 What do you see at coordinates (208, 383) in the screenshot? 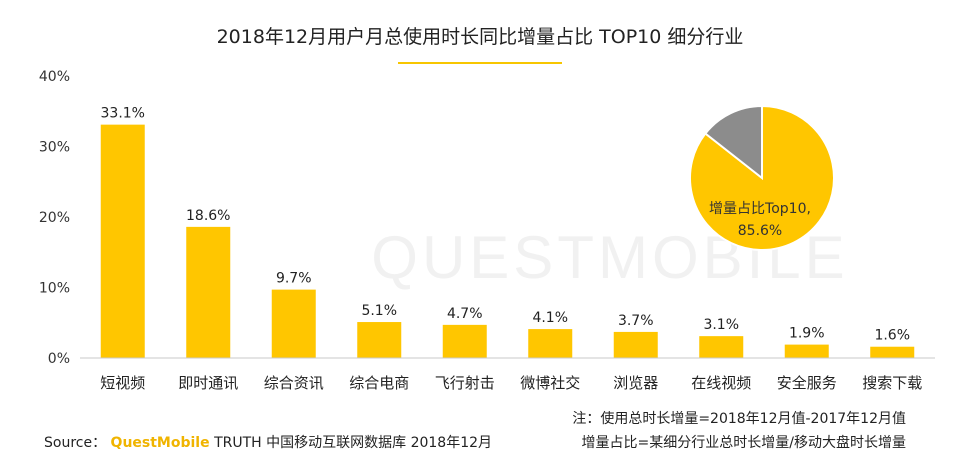
I see `x-tick-label: 即时通讯` at bounding box center [208, 383].